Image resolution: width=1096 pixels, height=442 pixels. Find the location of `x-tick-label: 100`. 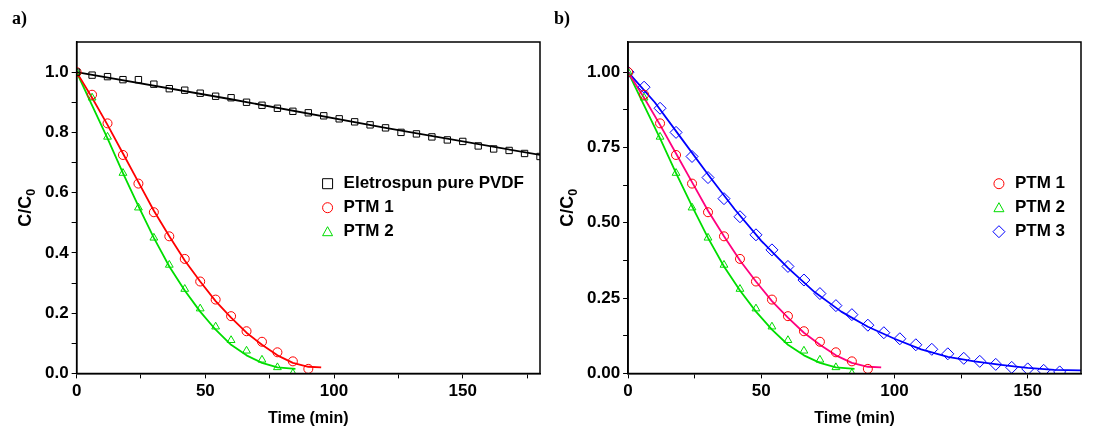

x-tick-label: 100 is located at coordinates (334, 391).